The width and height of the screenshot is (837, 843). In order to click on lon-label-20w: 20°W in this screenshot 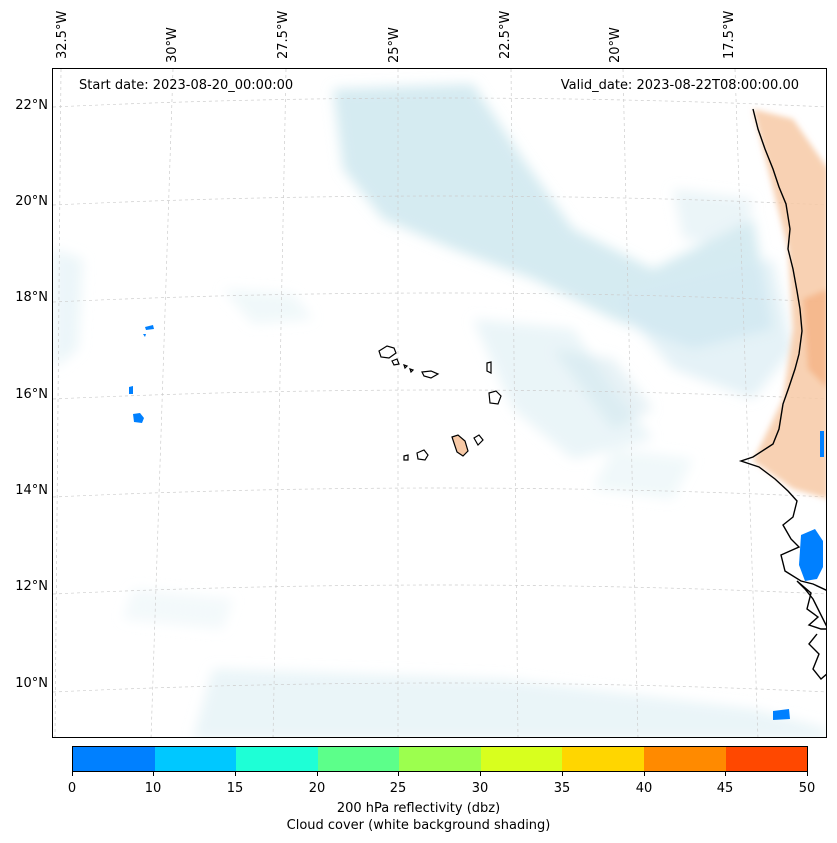, I will do `click(615, 45)`.